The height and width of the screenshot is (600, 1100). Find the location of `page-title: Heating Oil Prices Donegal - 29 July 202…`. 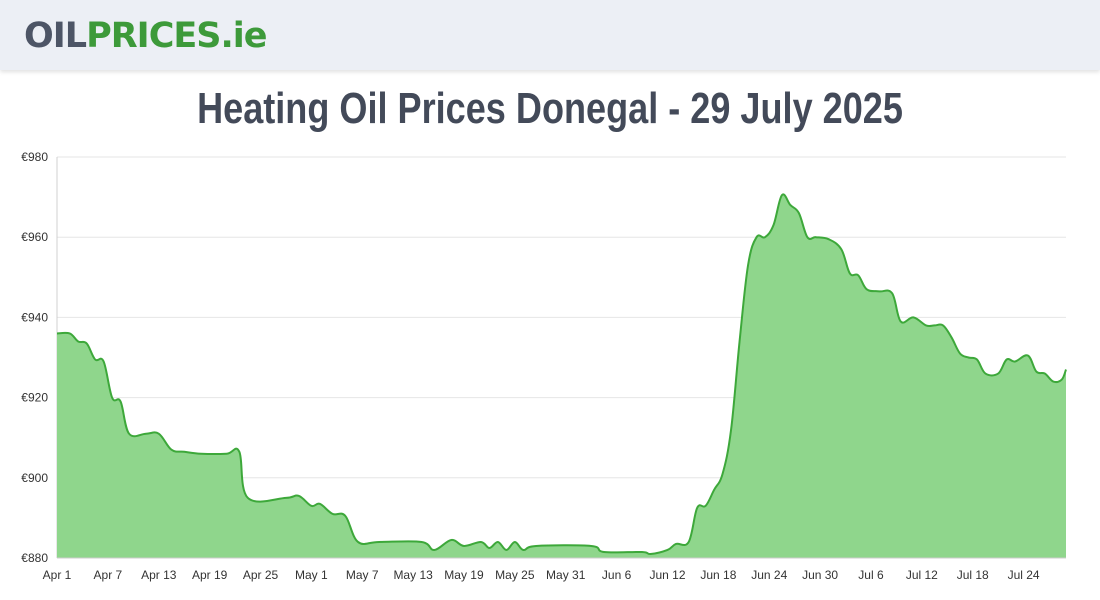

page-title: Heating Oil Prices Donegal - 29 July 202… is located at coordinates (550, 108).